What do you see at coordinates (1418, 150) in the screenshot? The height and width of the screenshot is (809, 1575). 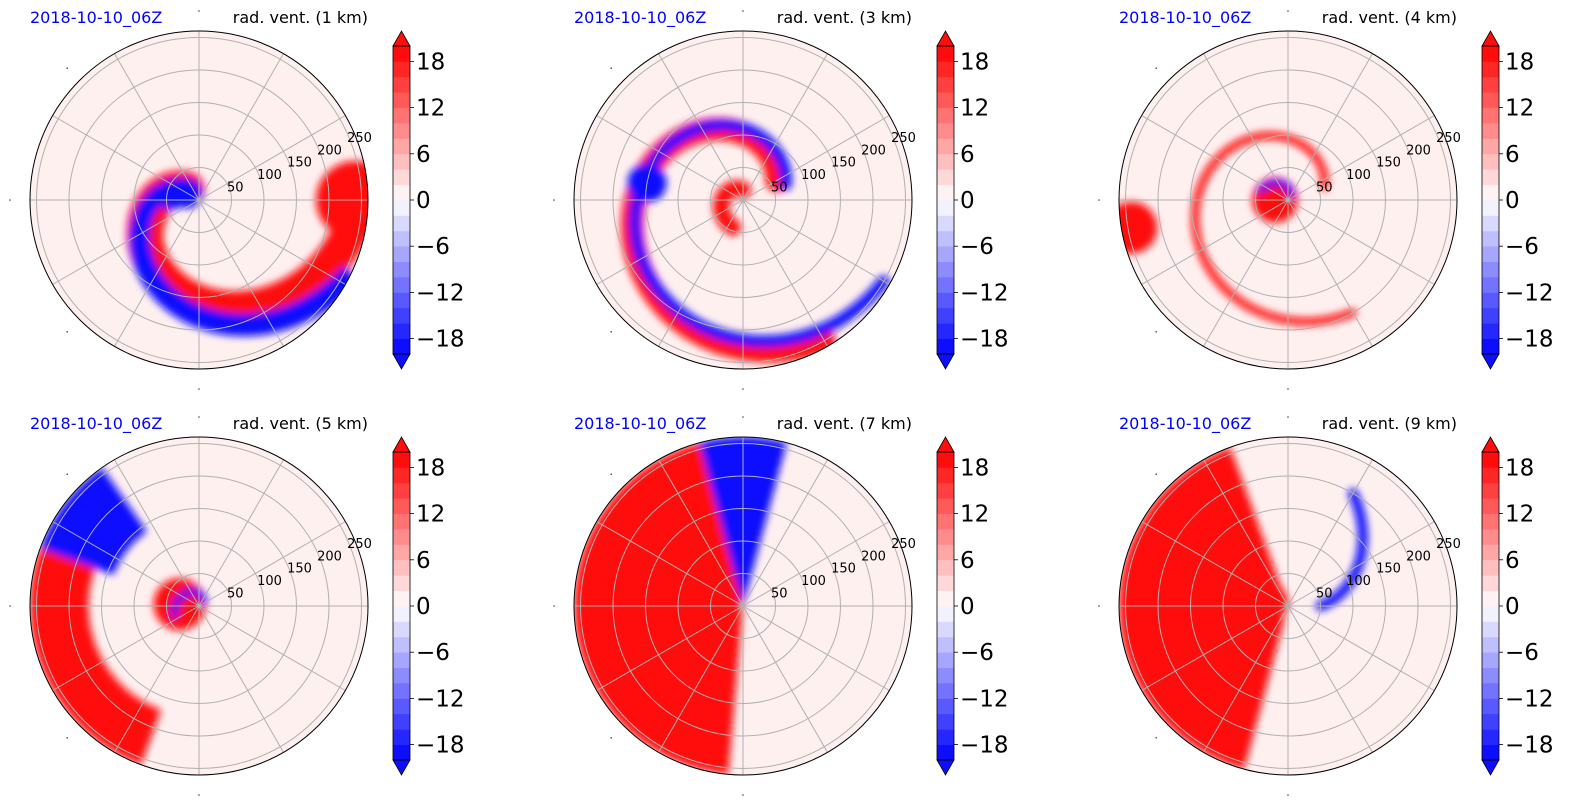 I see `radial-tick-label: 200` at bounding box center [1418, 150].